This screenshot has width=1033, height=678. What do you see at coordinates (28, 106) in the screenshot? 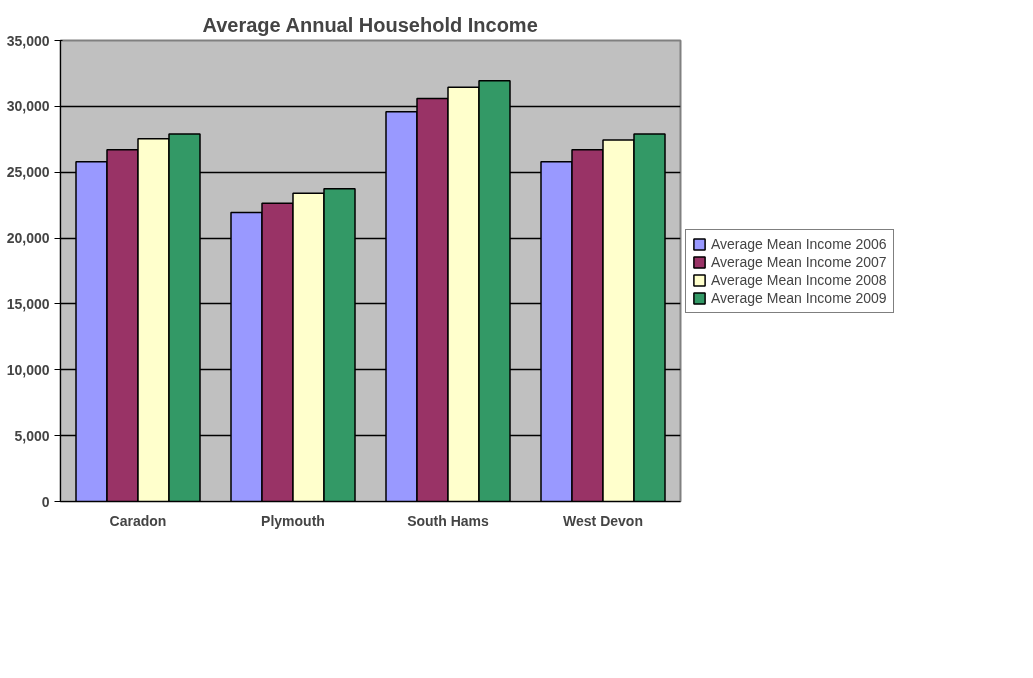
I see `y-tick-label: 30,000` at bounding box center [28, 106].